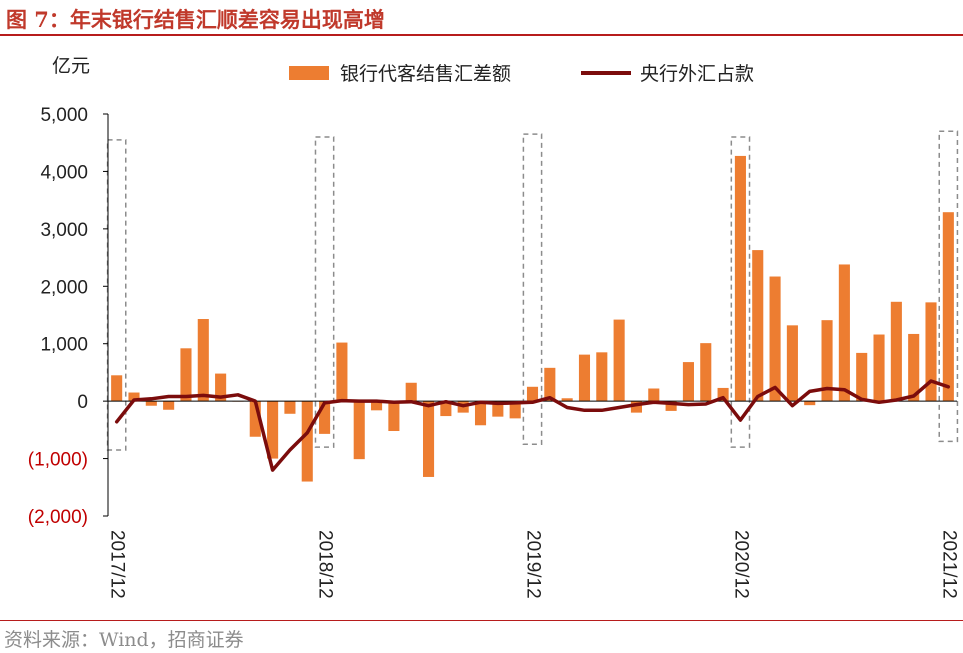  Describe the element at coordinates (948, 564) in the screenshot. I see `x-tick-label: 2021/12` at that location.